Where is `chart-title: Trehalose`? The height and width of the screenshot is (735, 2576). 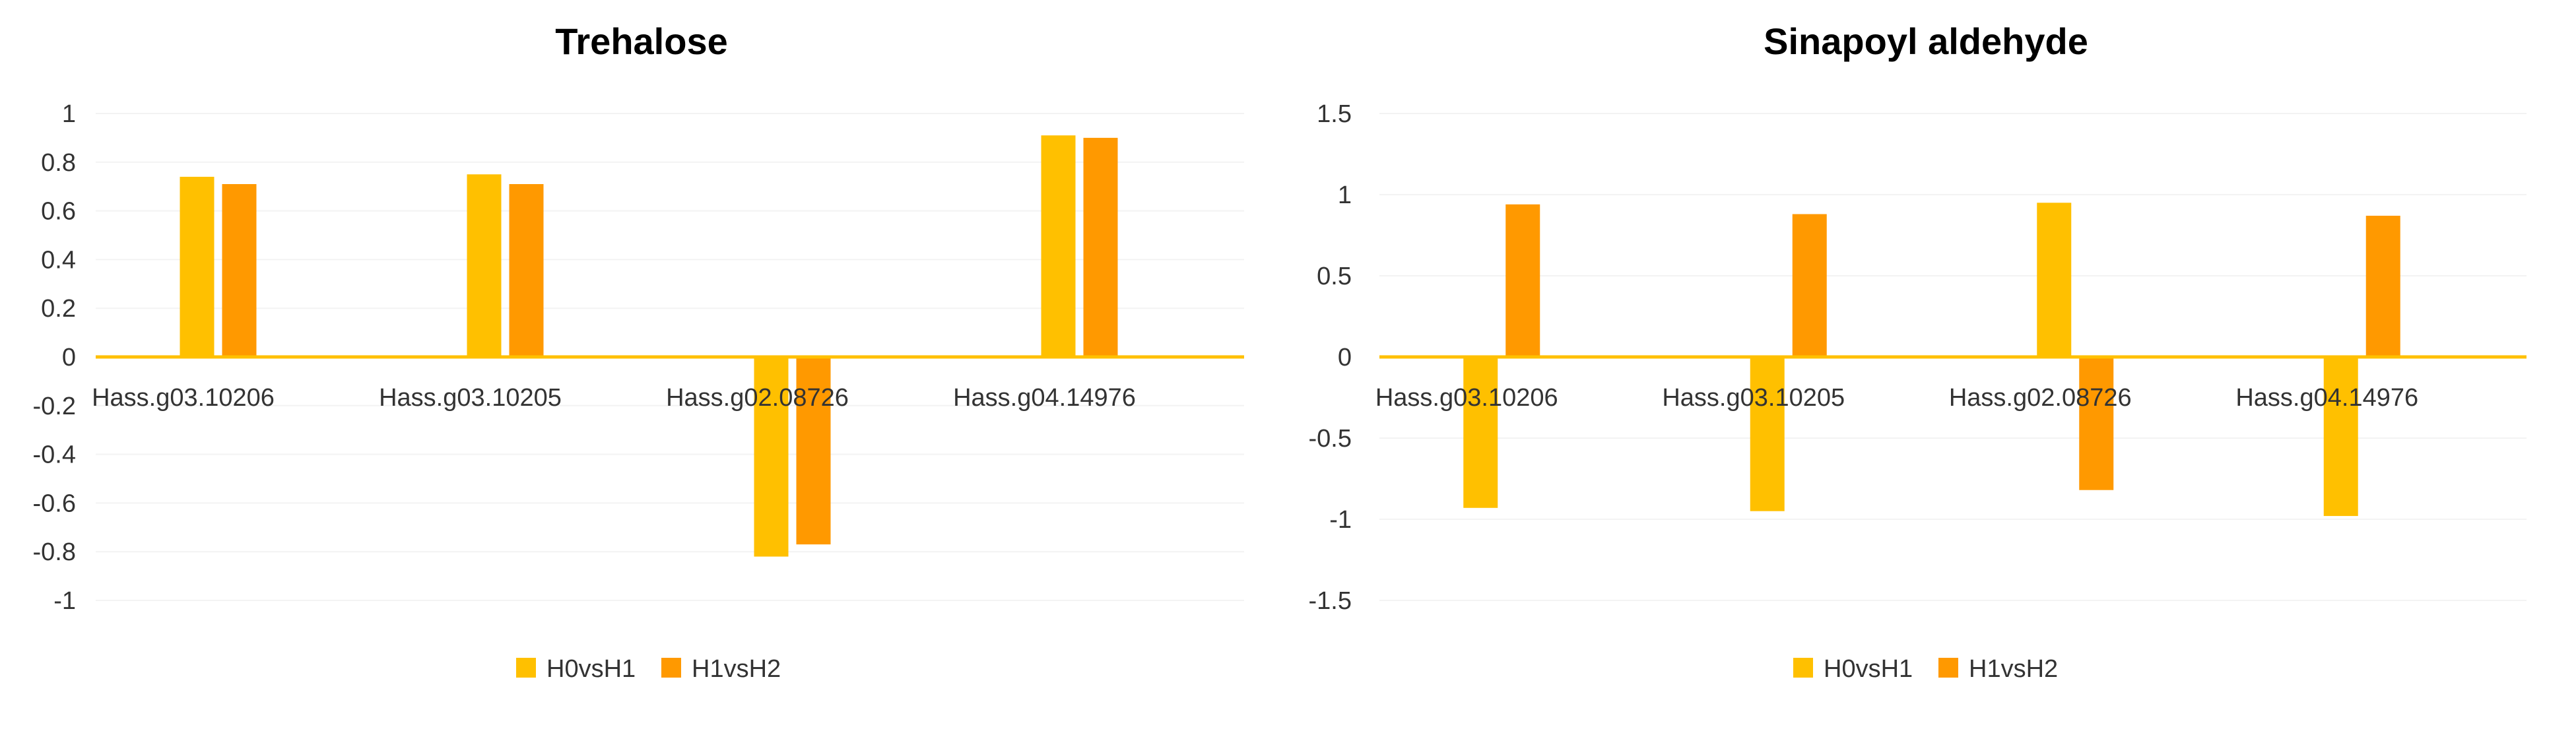 chart-title: Trehalose is located at coordinates (641, 41).